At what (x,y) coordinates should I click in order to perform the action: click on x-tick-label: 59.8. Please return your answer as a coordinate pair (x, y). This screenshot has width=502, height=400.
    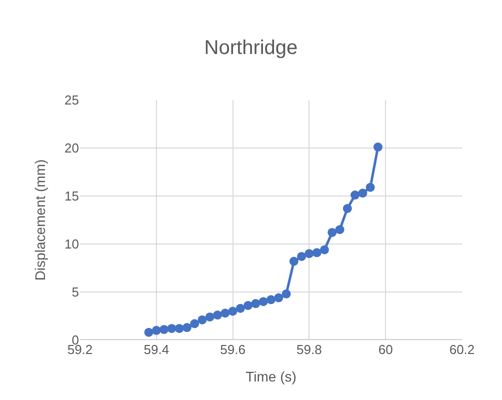
    Looking at the image, I should click on (309, 349).